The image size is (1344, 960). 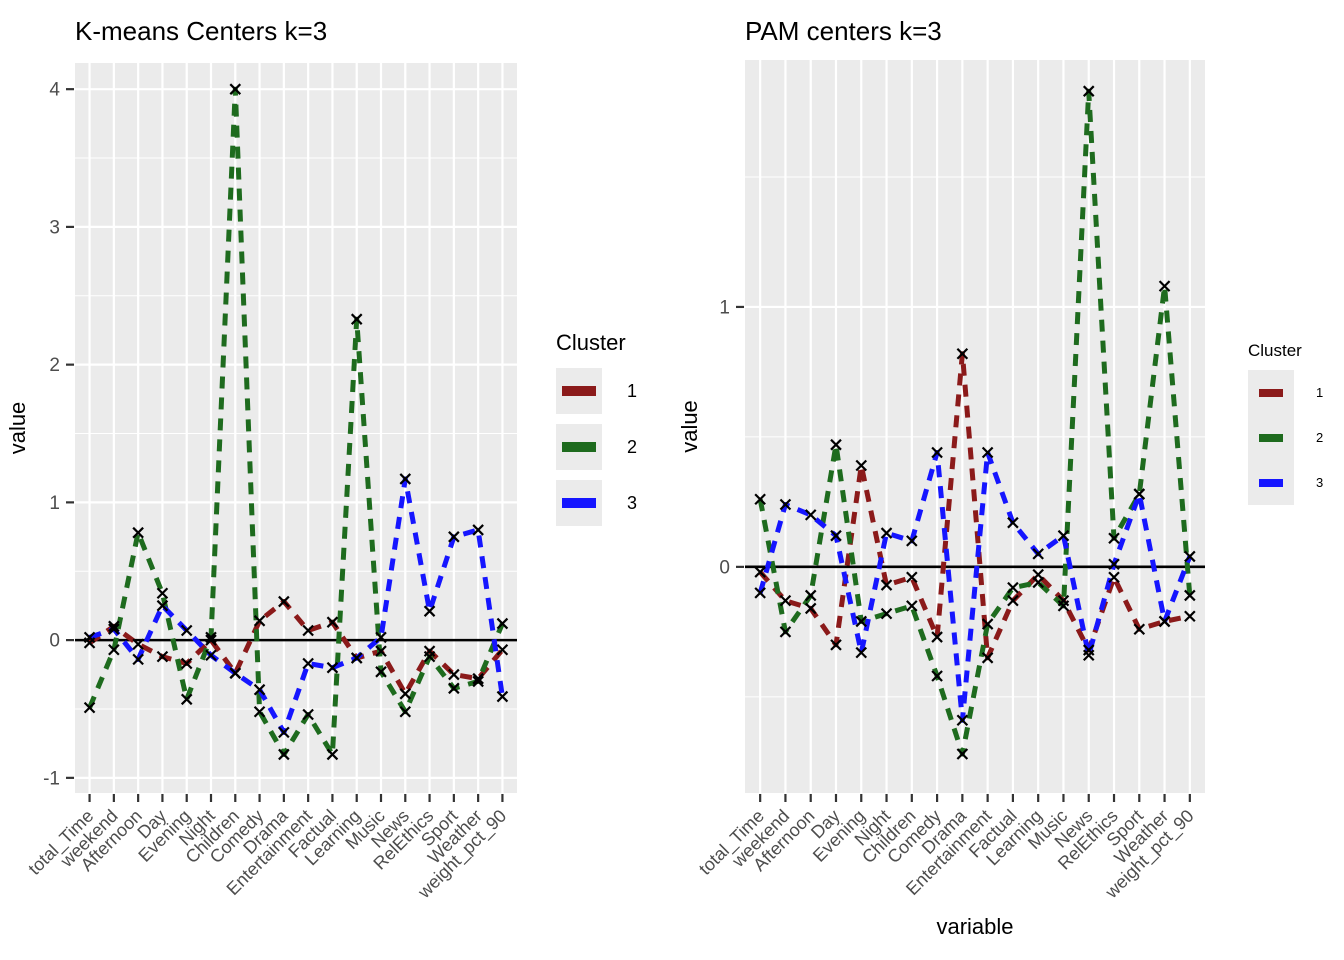 What do you see at coordinates (201, 31) in the screenshot?
I see `chart-title: K-means Centers k=3` at bounding box center [201, 31].